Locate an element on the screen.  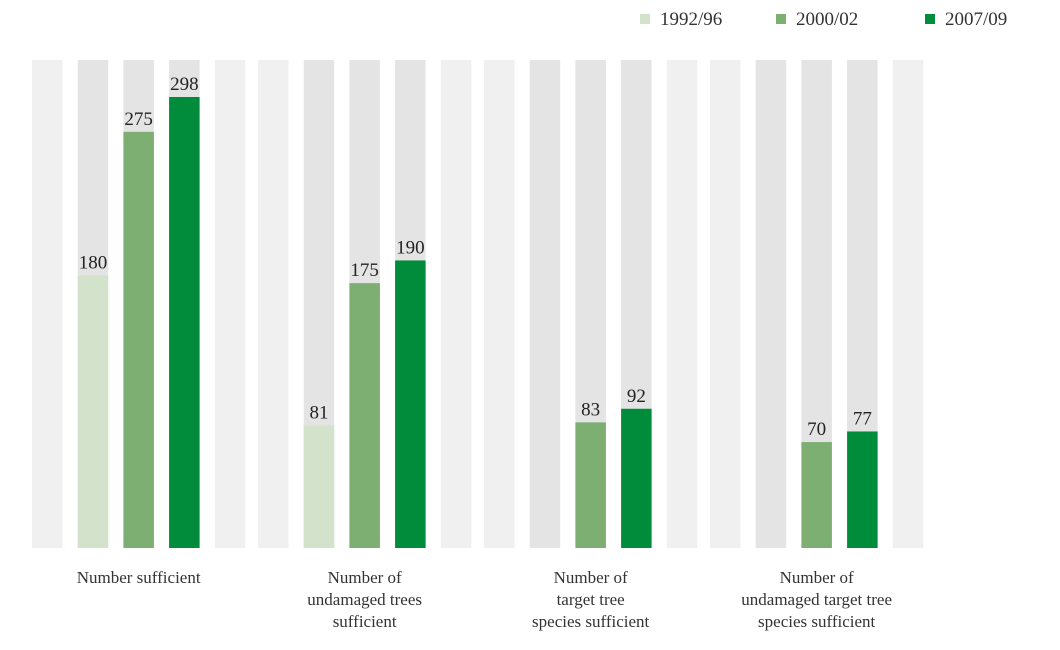
data-label: 77 is located at coordinates (862, 418).